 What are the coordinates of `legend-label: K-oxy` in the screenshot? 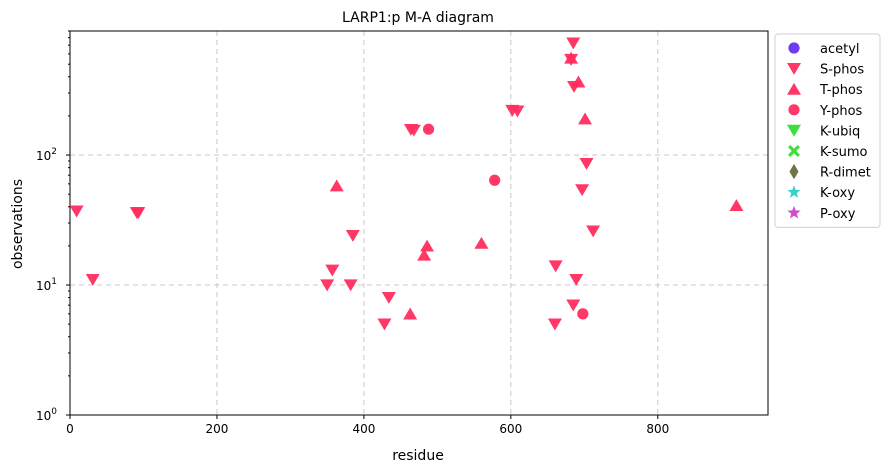 It's located at (837, 193).